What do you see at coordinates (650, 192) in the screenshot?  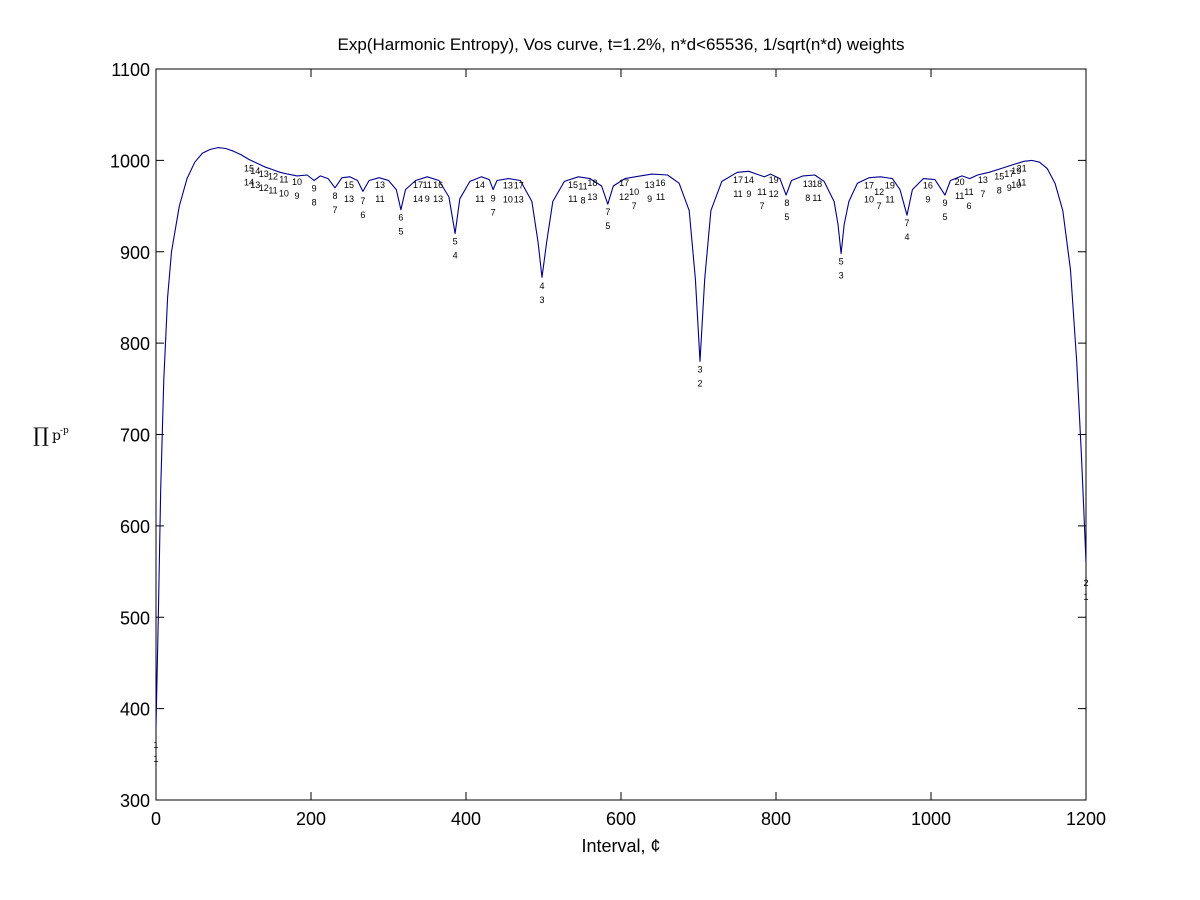 I see `ratio-annotation: 139` at bounding box center [650, 192].